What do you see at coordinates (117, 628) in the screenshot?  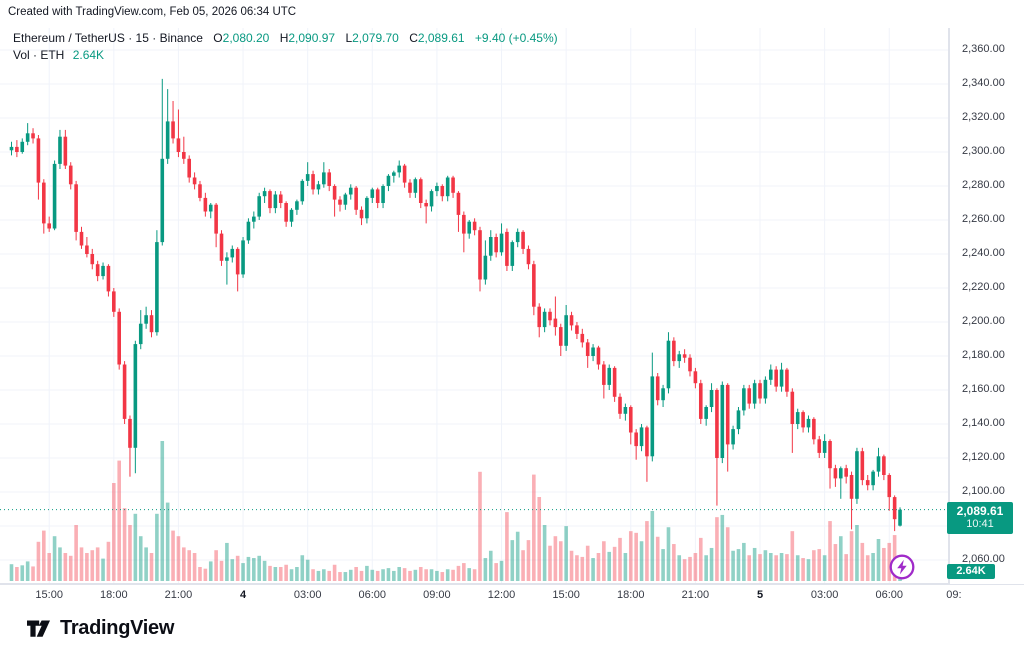 I see `tradingview-logo-text: TradingView` at bounding box center [117, 628].